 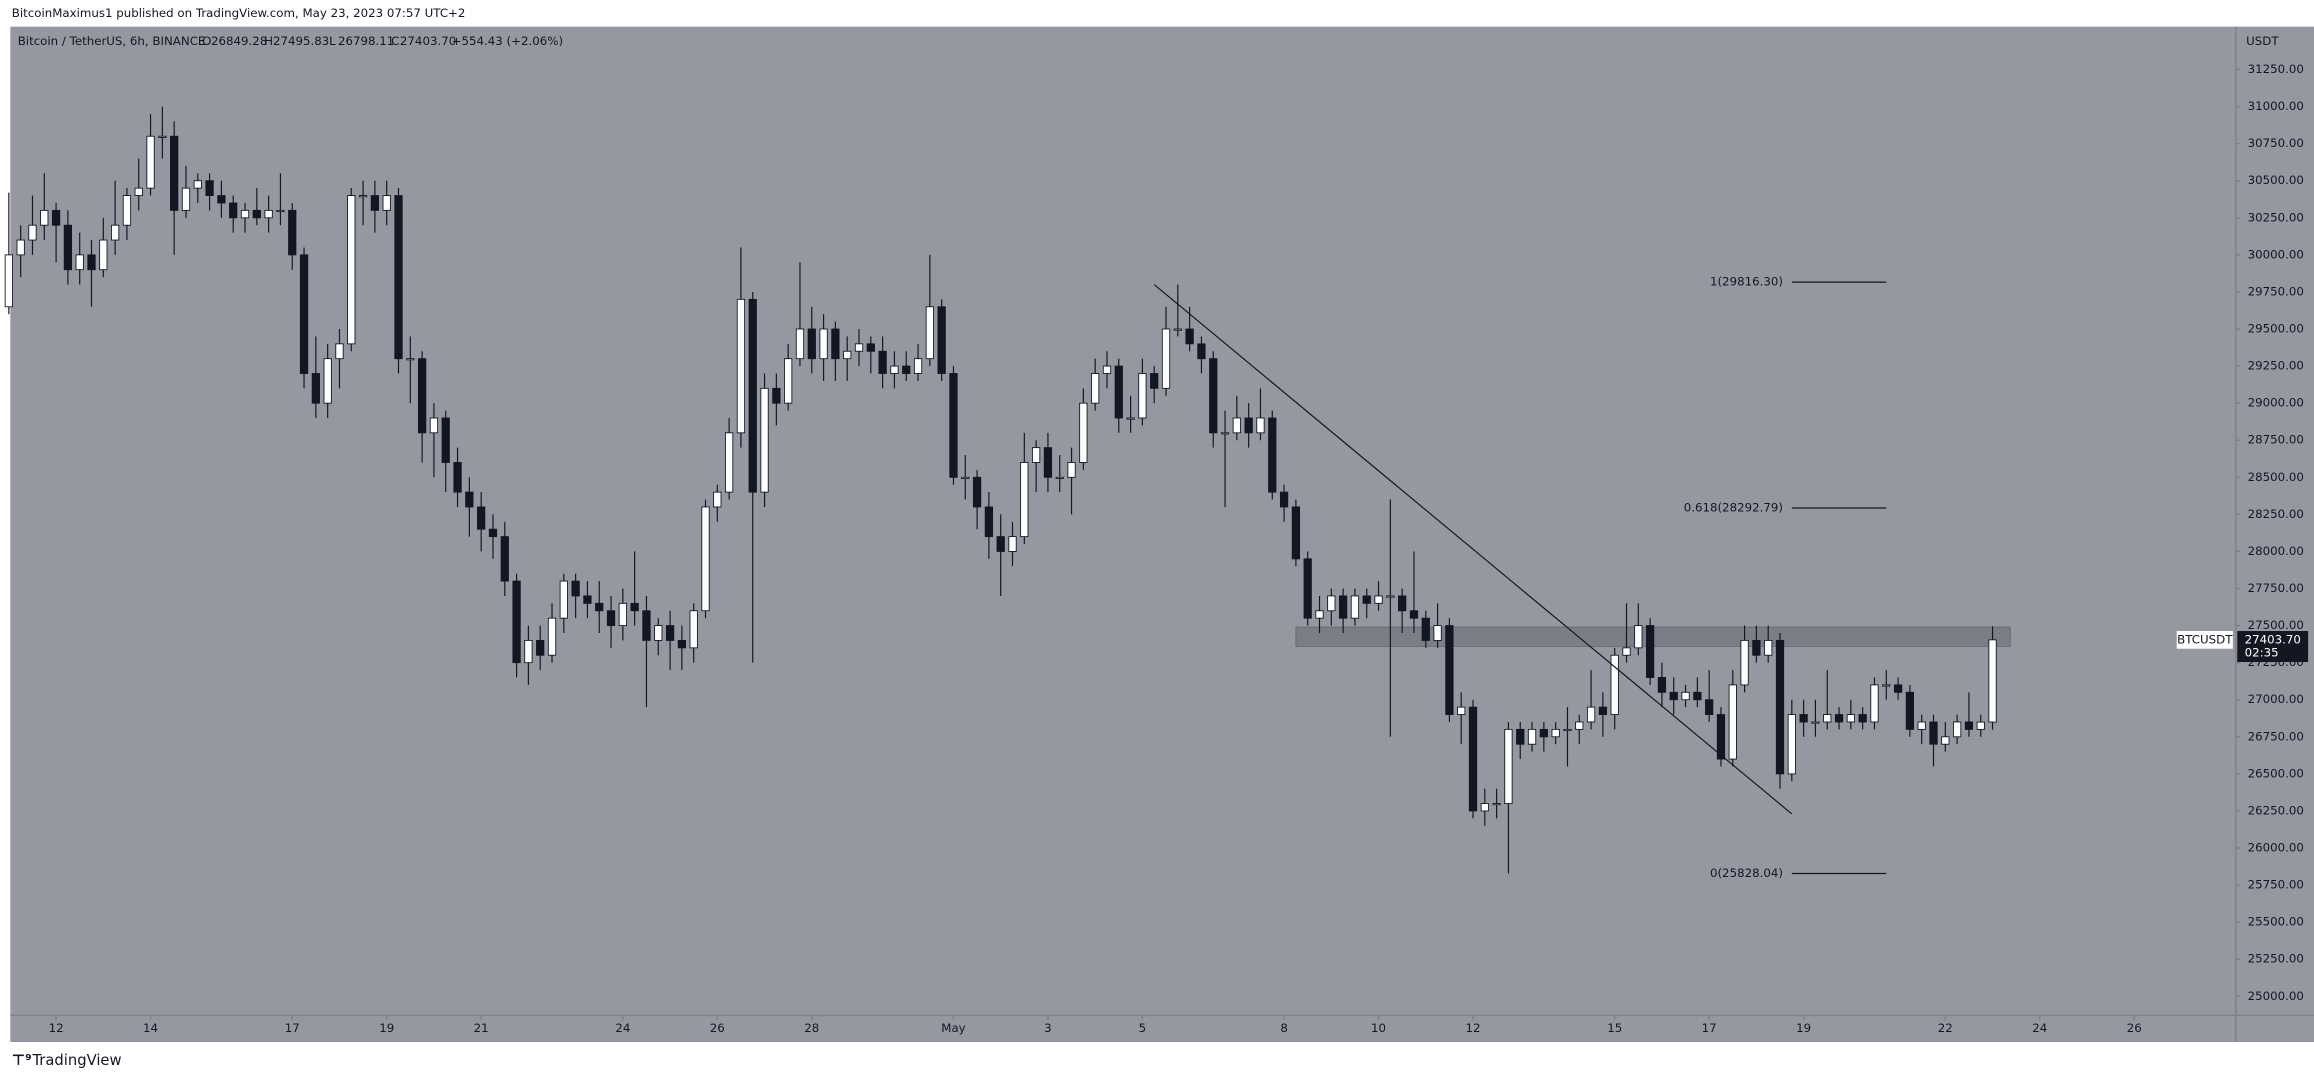 What do you see at coordinates (2276, 885) in the screenshot?
I see `y-tick-label: 25750.00` at bounding box center [2276, 885].